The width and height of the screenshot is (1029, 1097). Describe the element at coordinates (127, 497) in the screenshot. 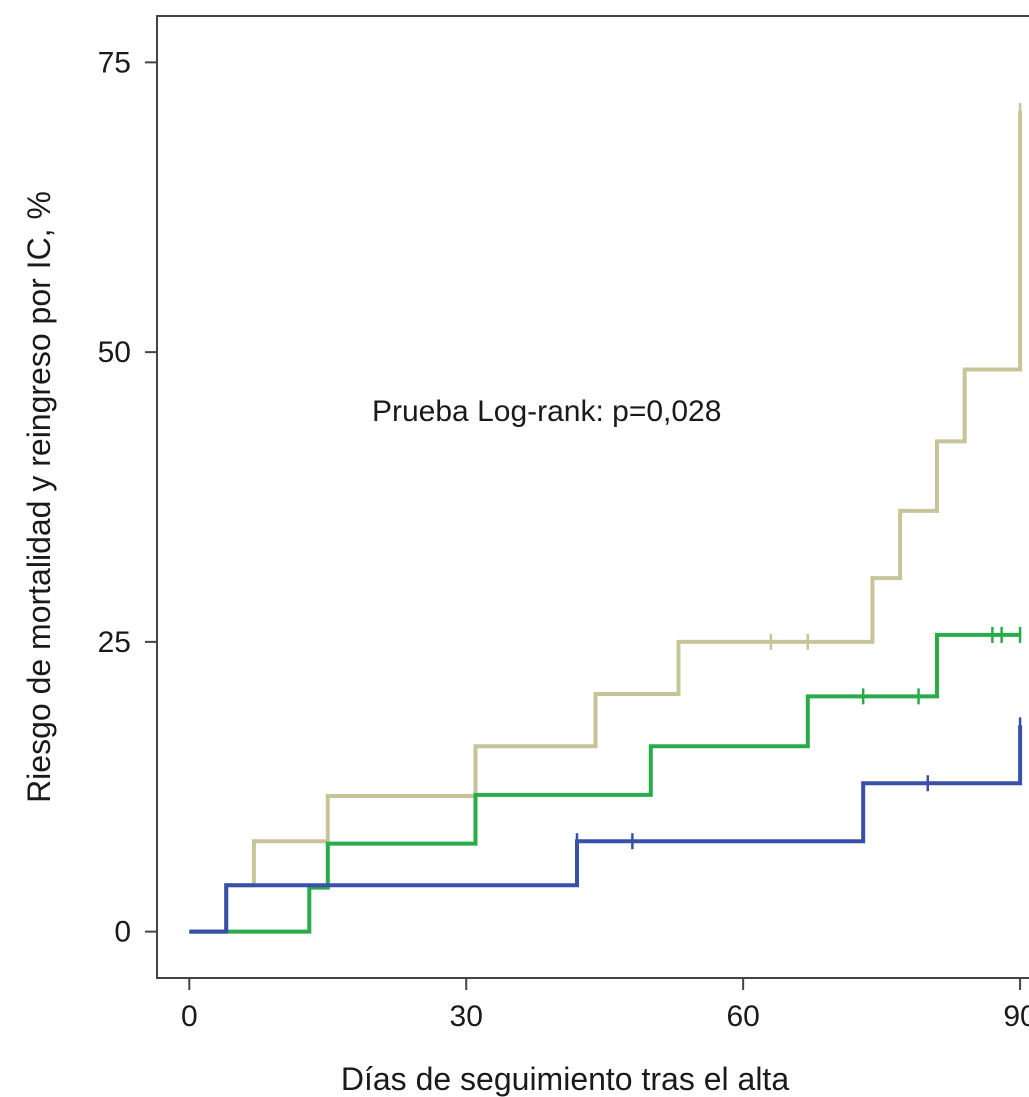

I see `y-axis: 0 25 50 75` at that location.